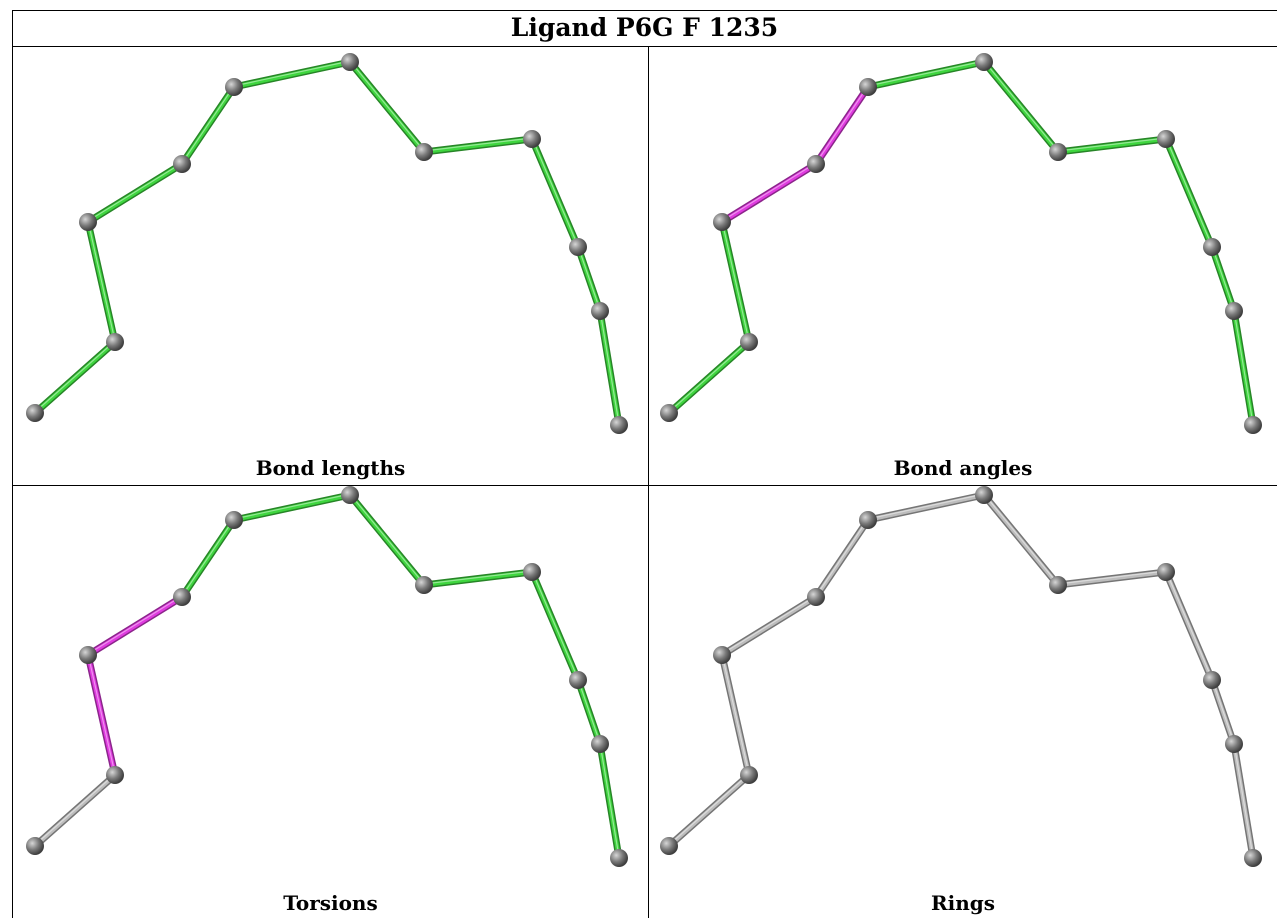 The width and height of the screenshot is (1277, 918). Describe the element at coordinates (644, 485) in the screenshot. I see `row-divider` at that location.